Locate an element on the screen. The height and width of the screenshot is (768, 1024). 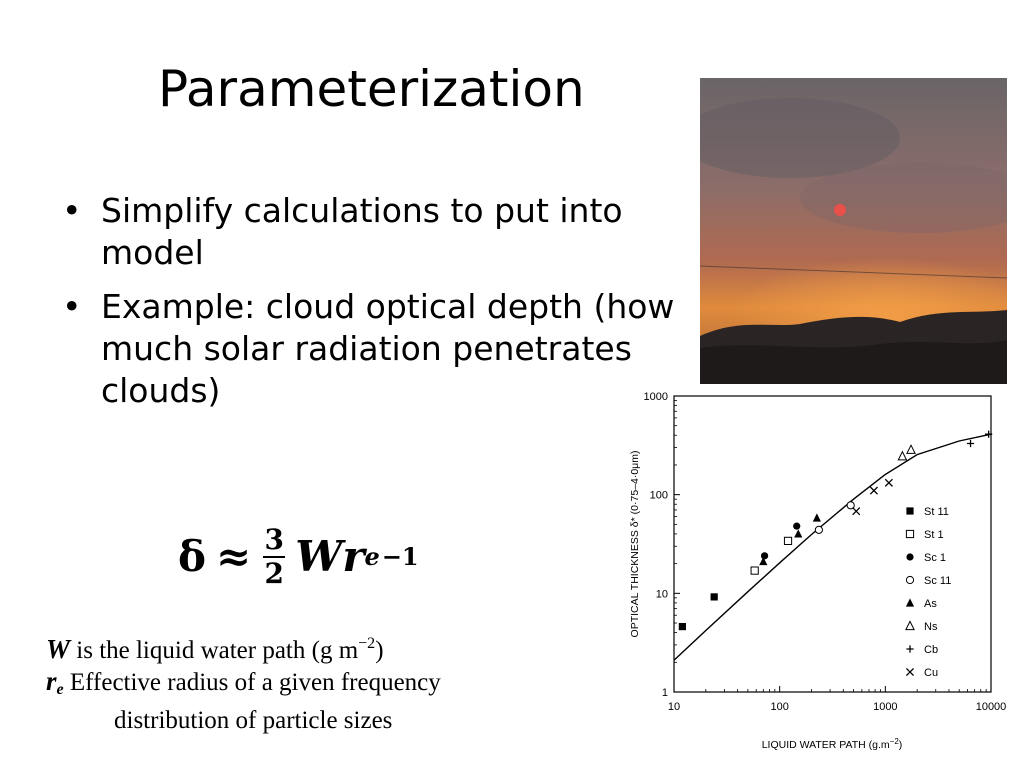
chart-plot-frame is located at coordinates (832, 544).